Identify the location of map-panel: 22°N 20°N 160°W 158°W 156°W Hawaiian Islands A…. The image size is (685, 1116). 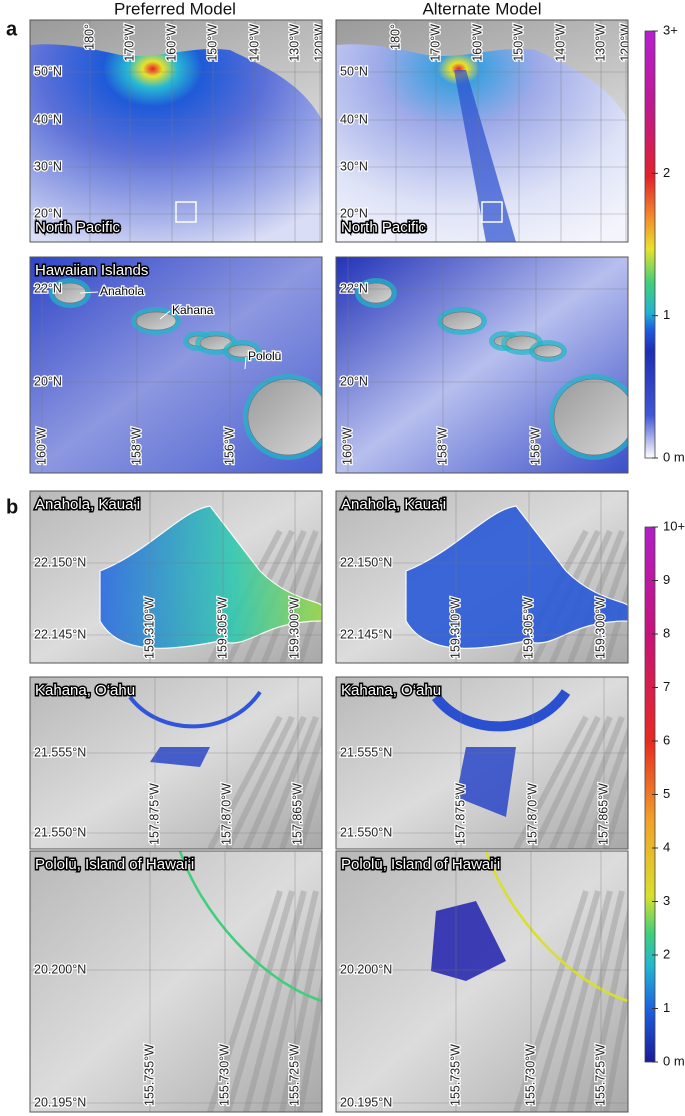
(176, 365).